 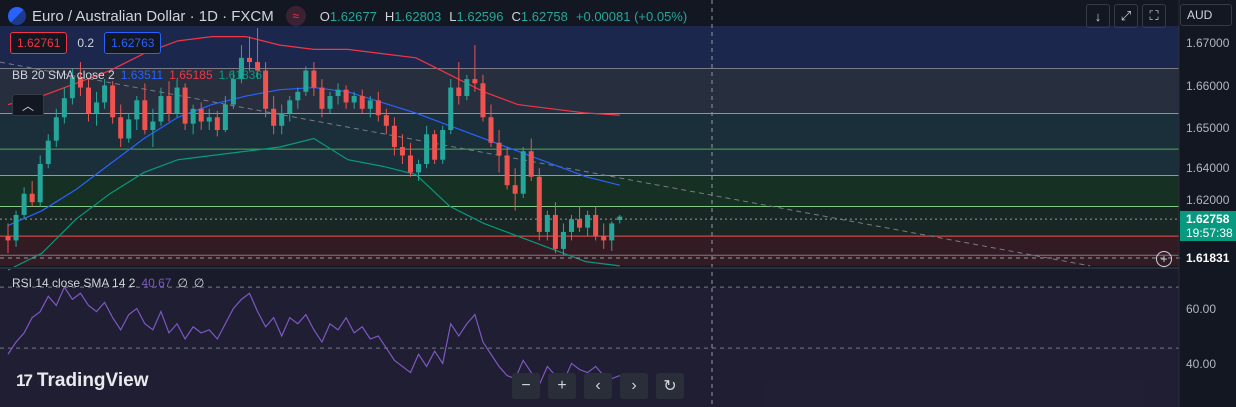 I want to click on symbol-flag-icon, so click(x=17, y=16).